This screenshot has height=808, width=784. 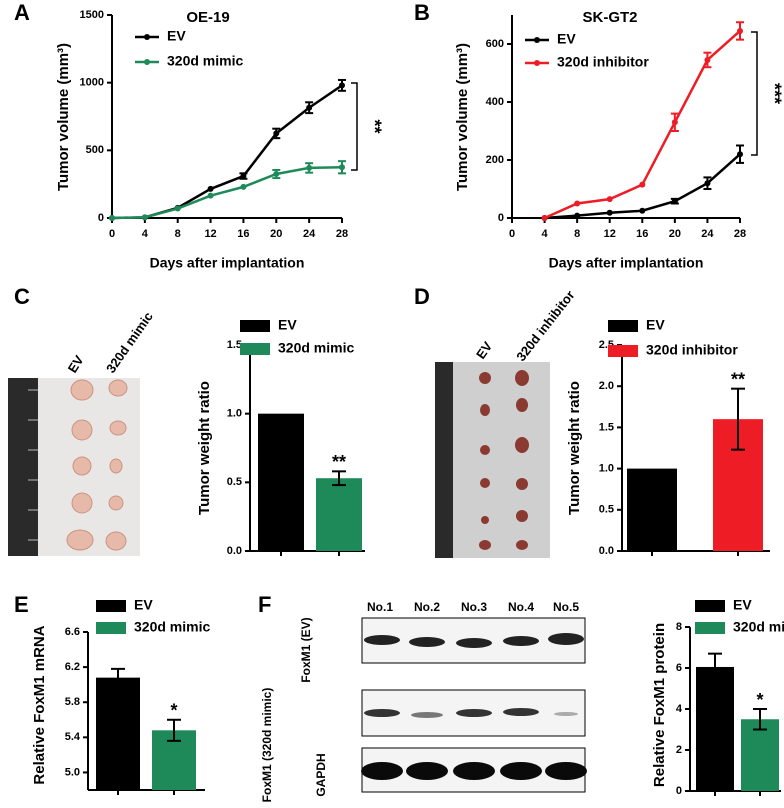 I want to click on series-line, so click(x=227, y=193).